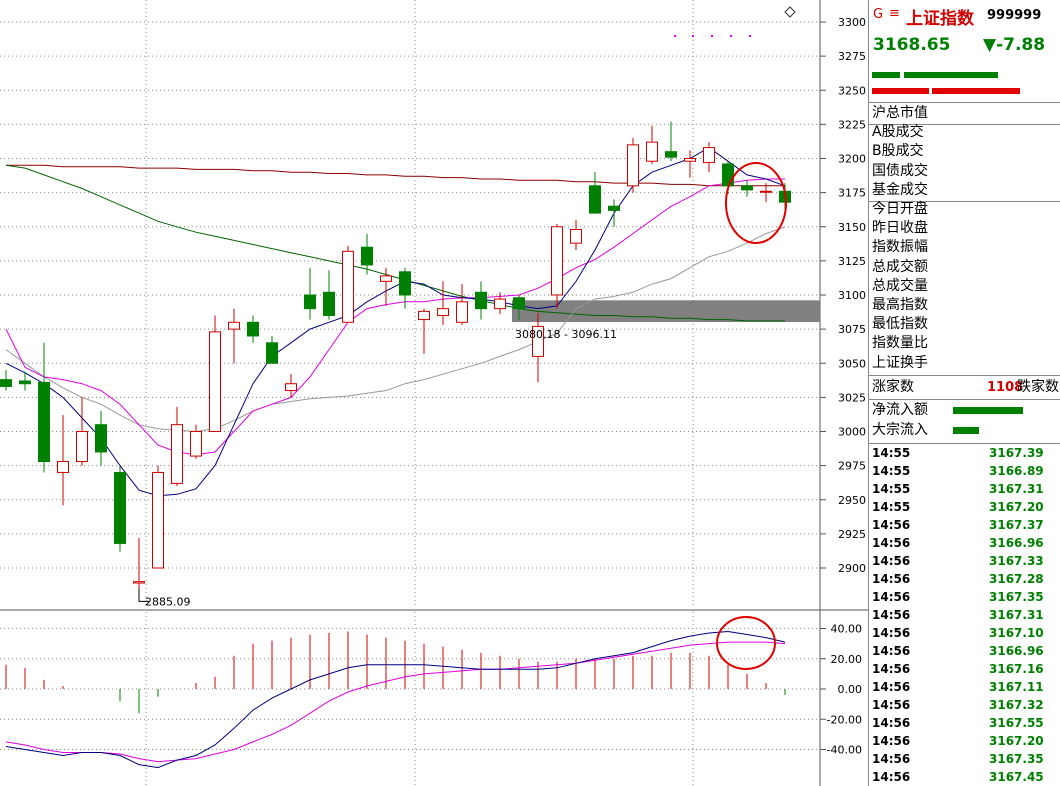  What do you see at coordinates (900, 410) in the screenshot?
I see `net-inflow-label: 净流入额` at bounding box center [900, 410].